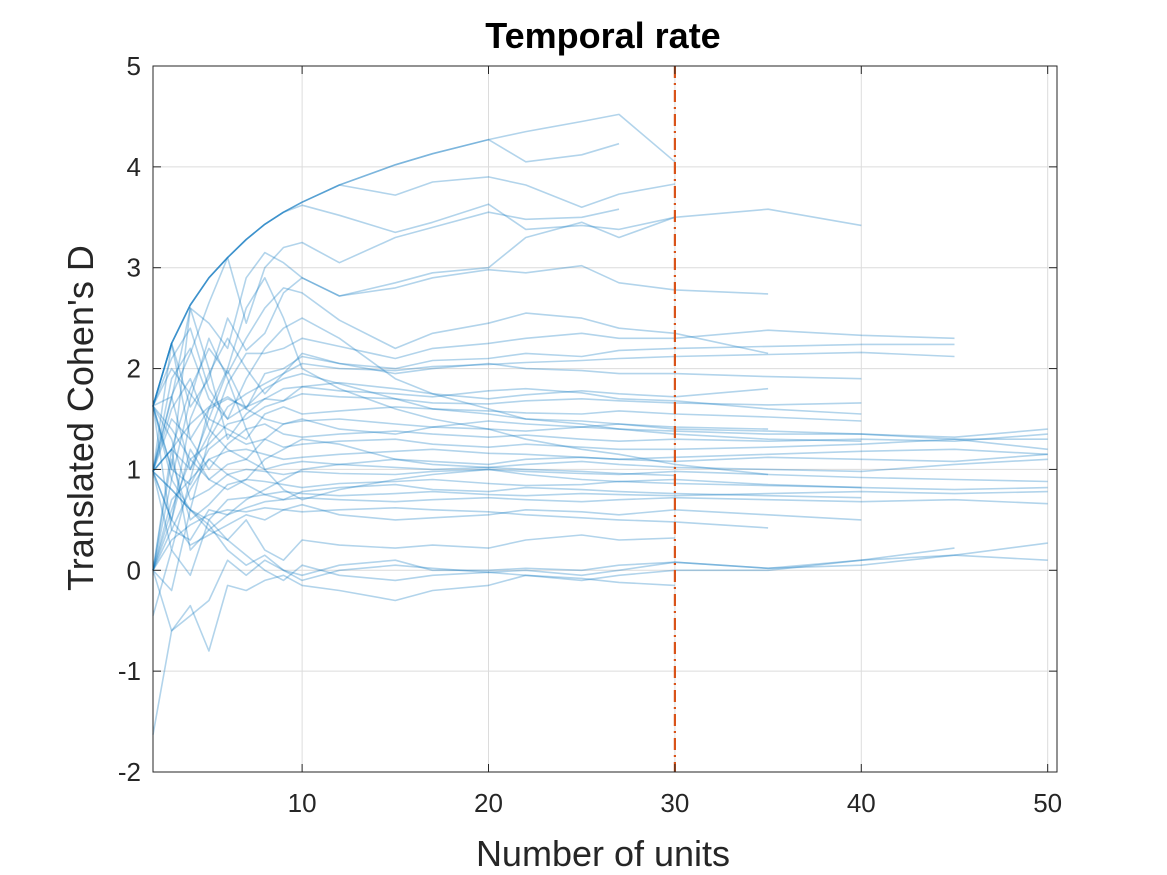 This screenshot has width=1167, height=875. Describe the element at coordinates (603, 853) in the screenshot. I see `x-axis-label: Number of units` at that location.